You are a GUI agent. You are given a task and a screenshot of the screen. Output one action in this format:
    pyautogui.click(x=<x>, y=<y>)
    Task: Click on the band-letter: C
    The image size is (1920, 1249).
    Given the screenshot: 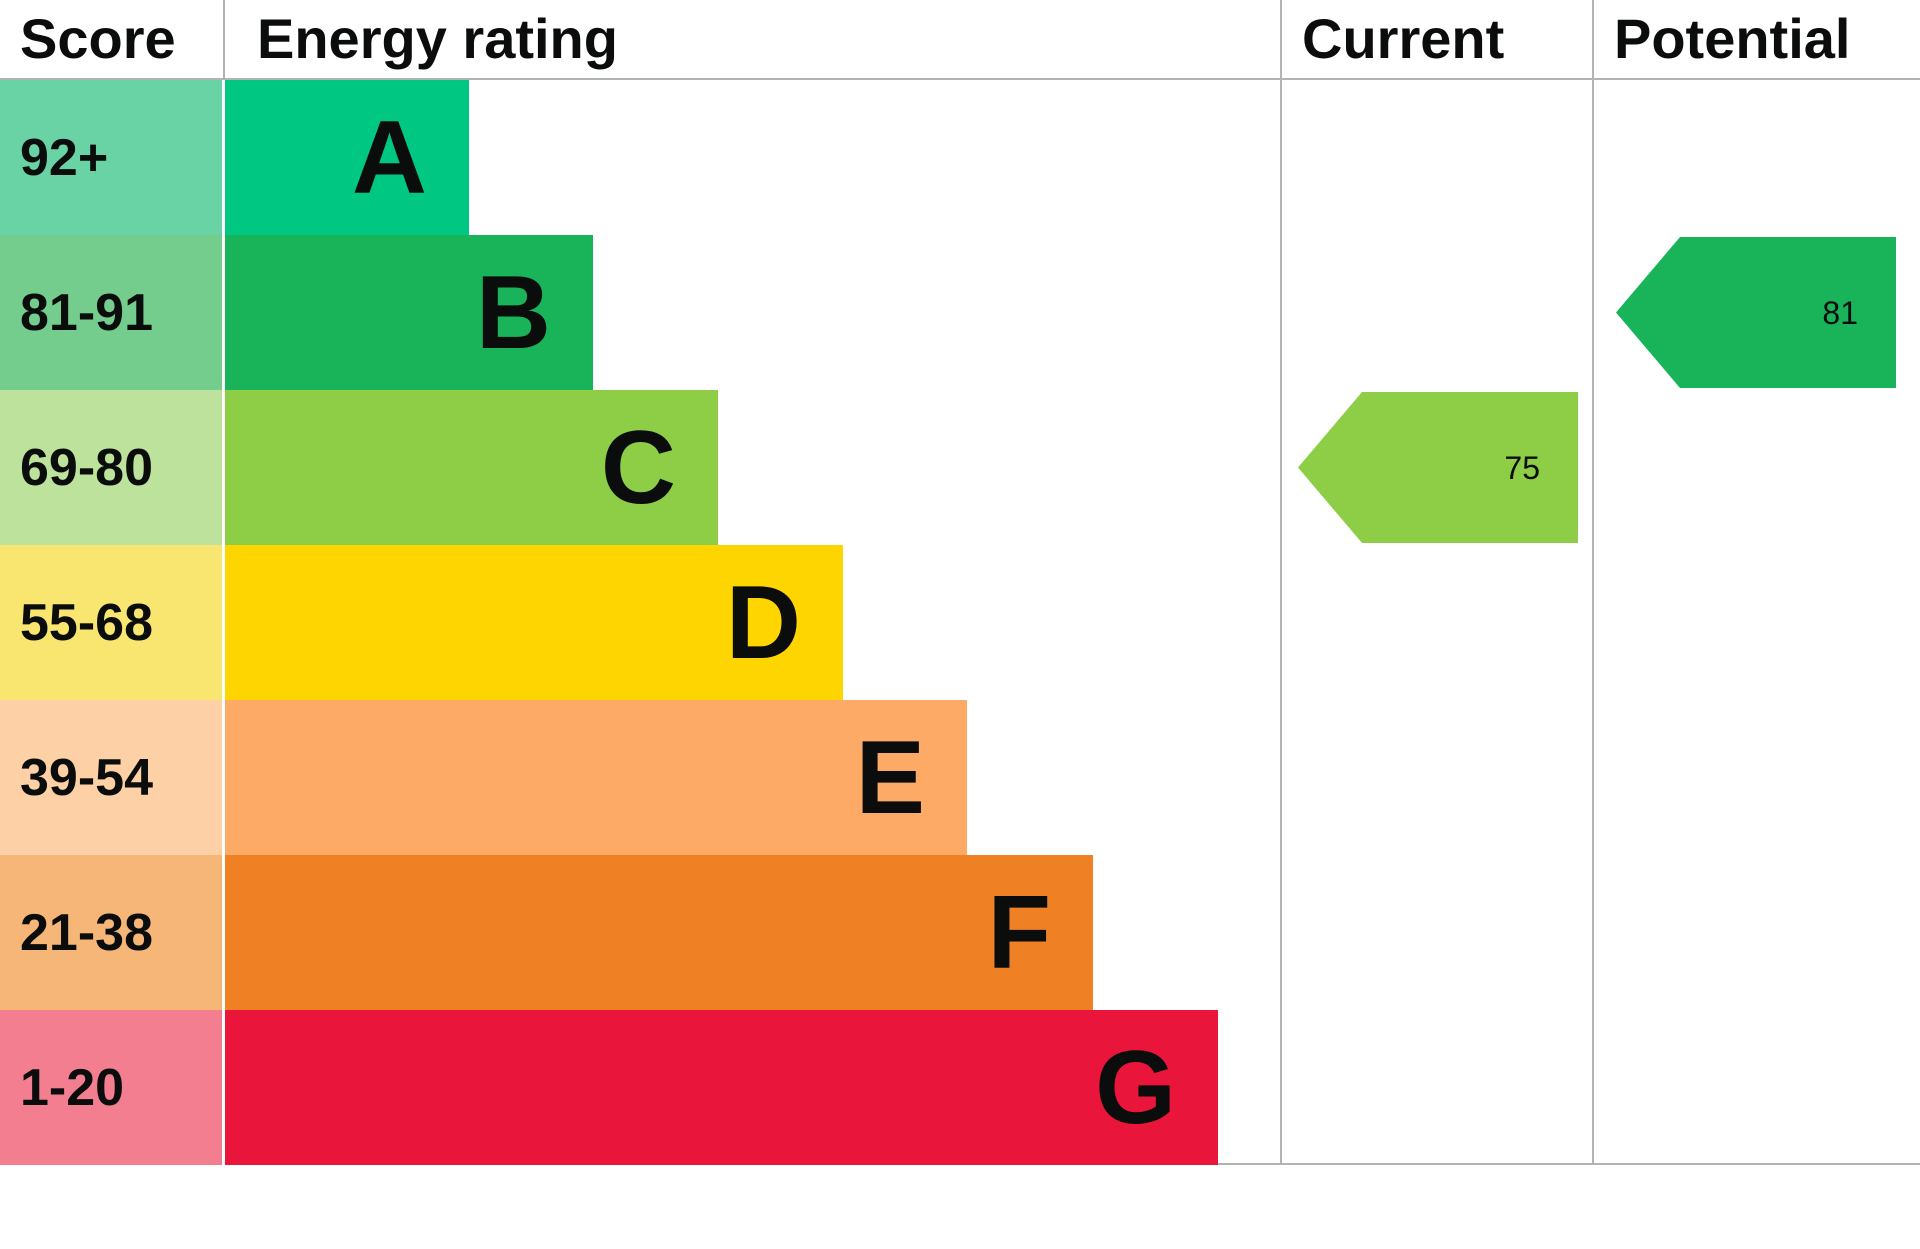 What is the action you would take?
    pyautogui.click(x=638, y=467)
    